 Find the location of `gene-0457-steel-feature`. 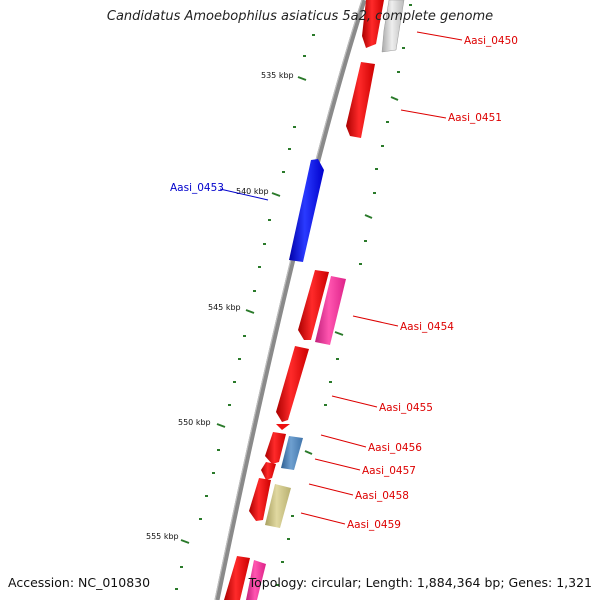

gene-0457-steel-feature is located at coordinates (292, 453).